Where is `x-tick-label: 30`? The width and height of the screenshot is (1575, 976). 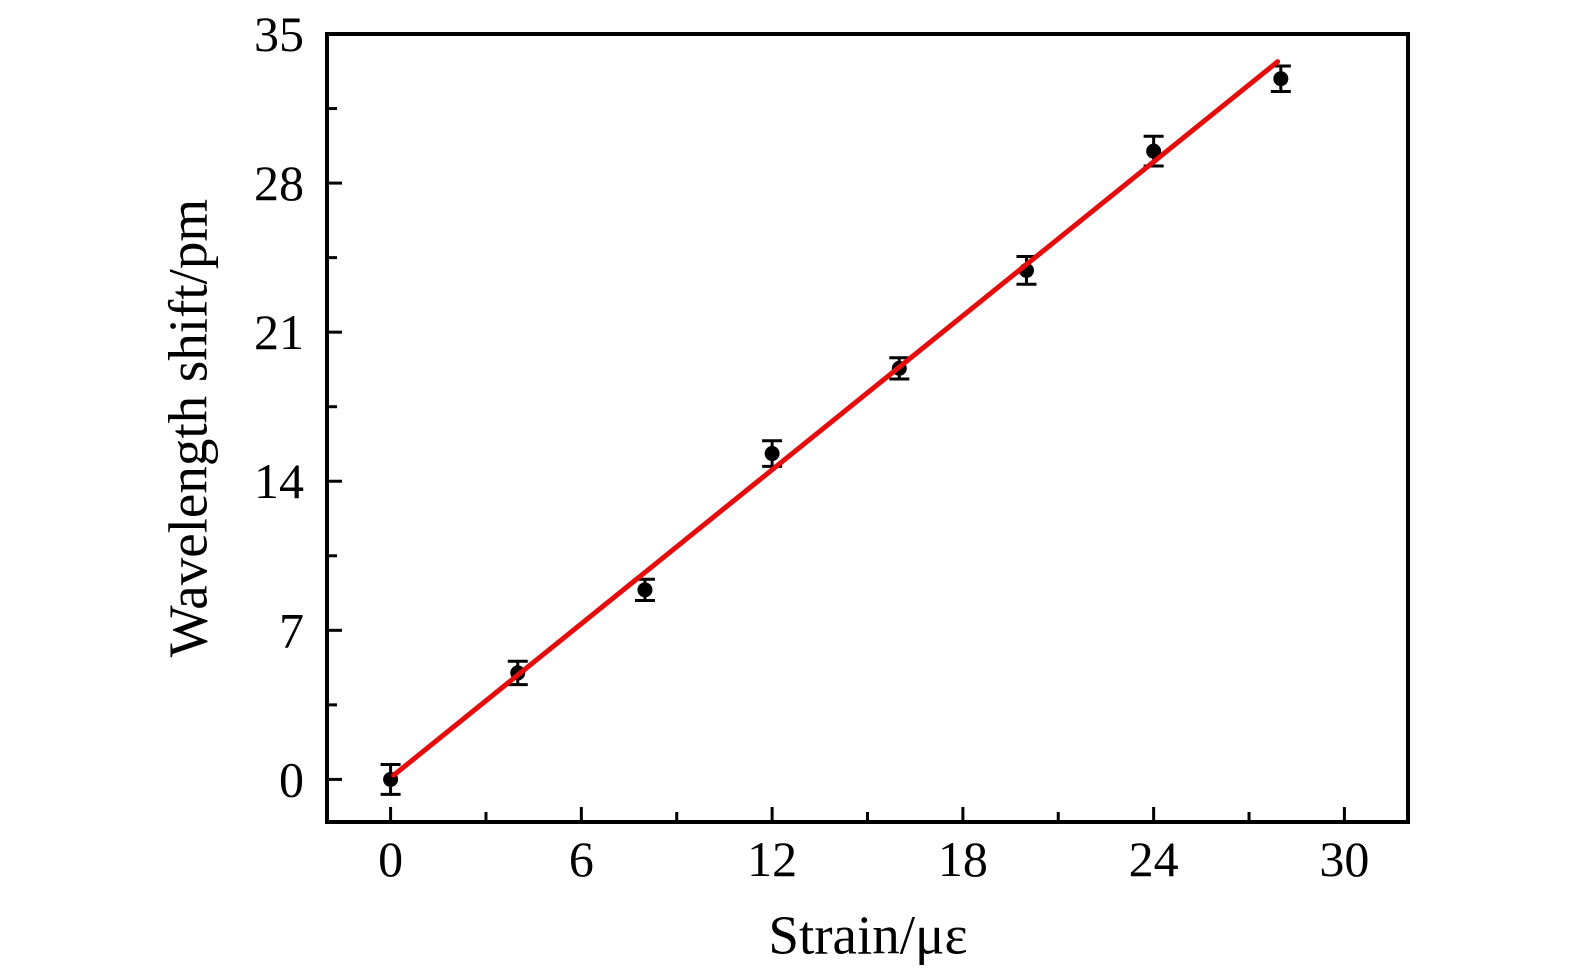
x-tick-label: 30 is located at coordinates (1344, 859).